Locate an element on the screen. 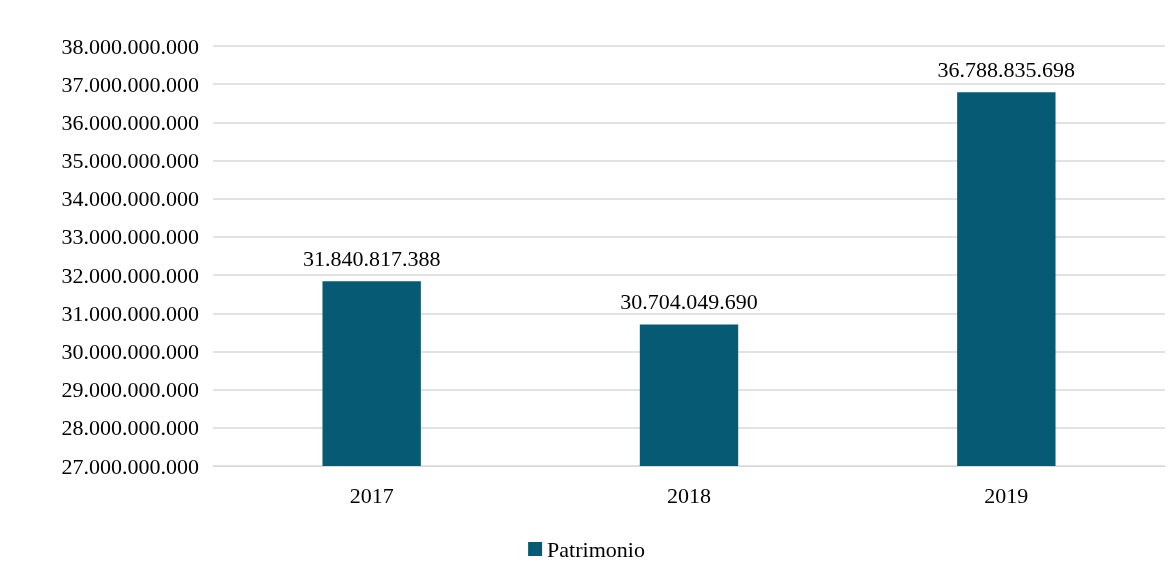 Image resolution: width=1173 pixels, height=583 pixels. x-tick-label: 2018 is located at coordinates (689, 495).